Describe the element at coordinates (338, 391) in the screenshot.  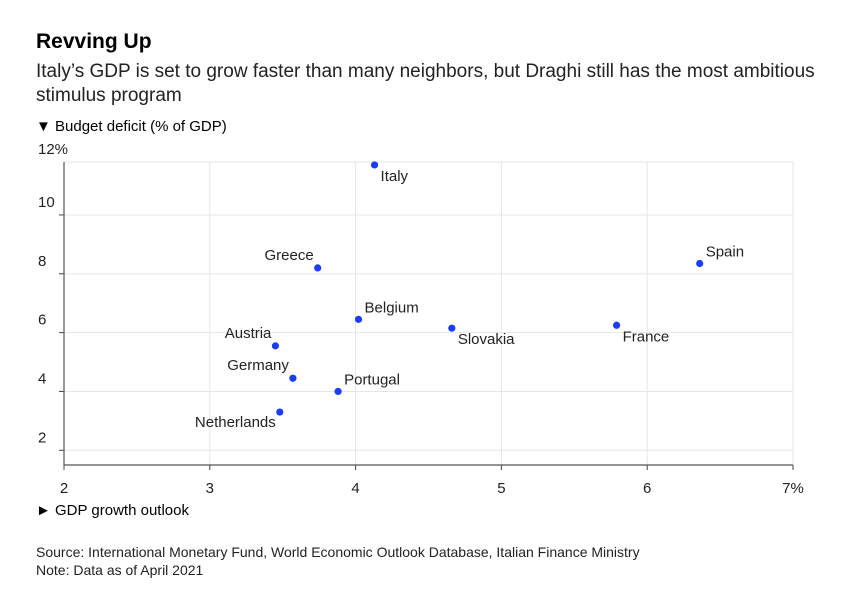
I see `point-portugal` at that location.